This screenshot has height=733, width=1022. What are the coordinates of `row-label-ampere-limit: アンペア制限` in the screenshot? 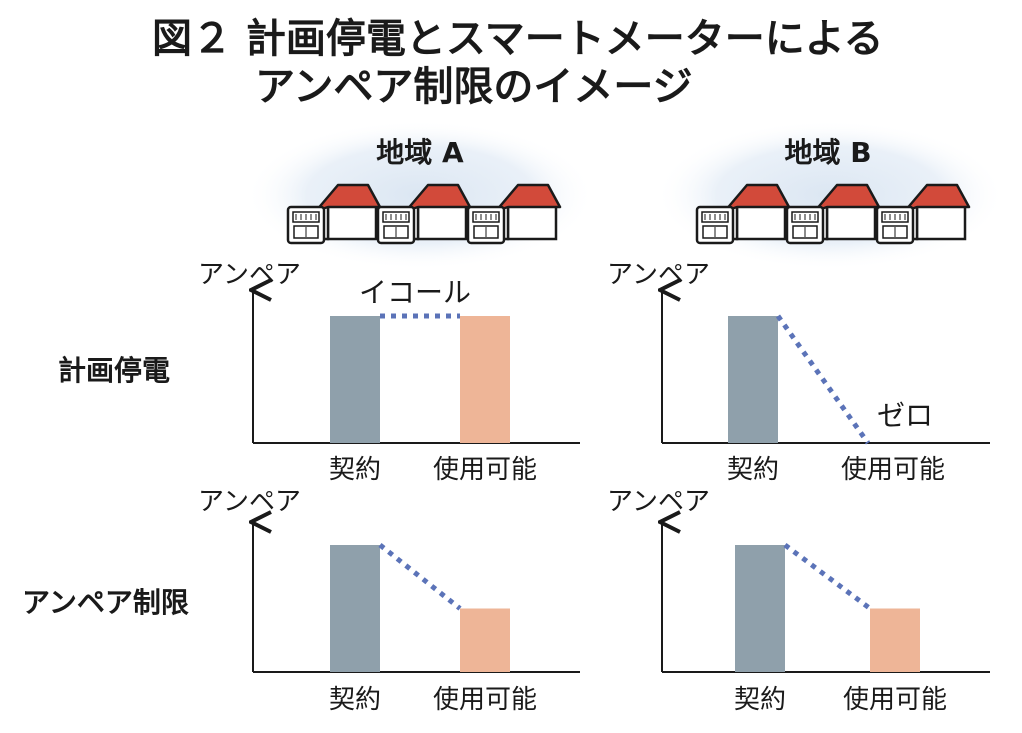 It's located at (105, 602).